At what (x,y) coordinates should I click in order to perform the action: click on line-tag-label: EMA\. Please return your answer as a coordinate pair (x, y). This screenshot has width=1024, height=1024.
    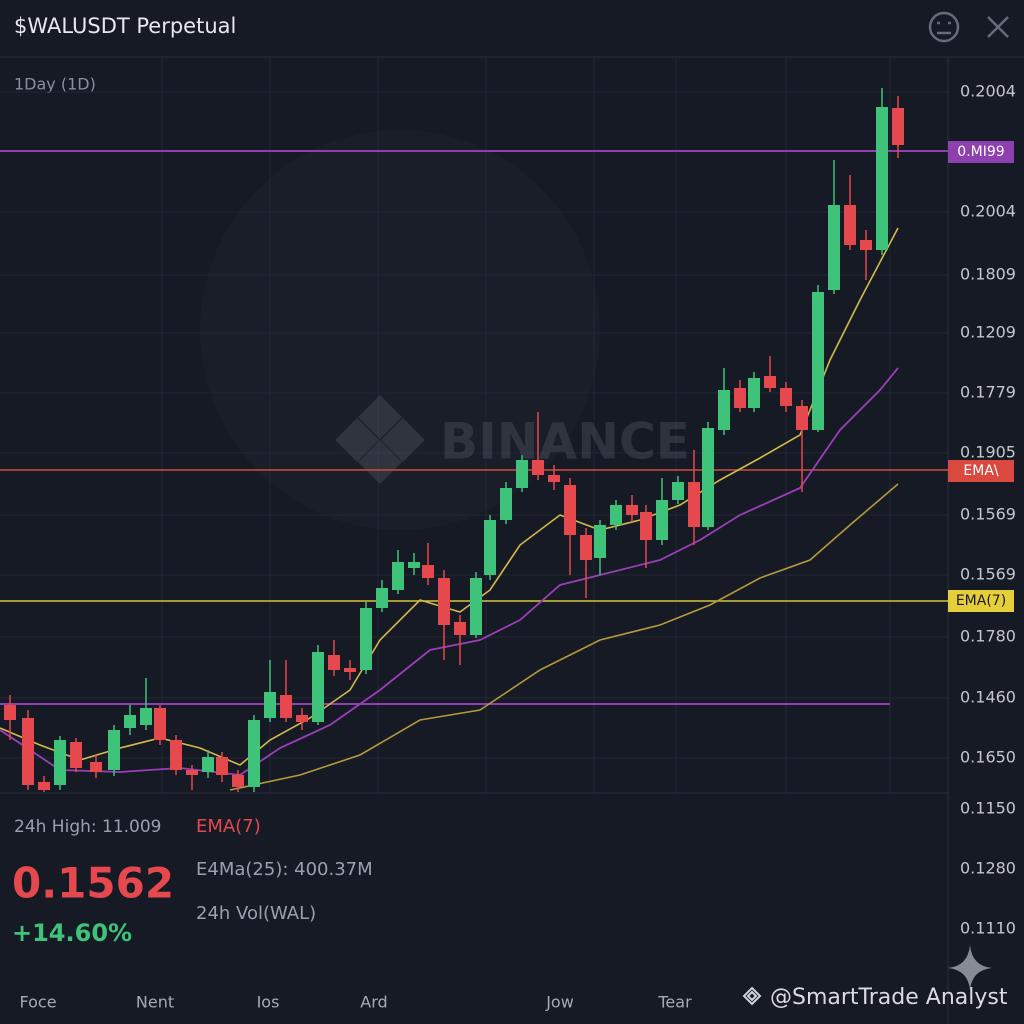
    Looking at the image, I should click on (981, 471).